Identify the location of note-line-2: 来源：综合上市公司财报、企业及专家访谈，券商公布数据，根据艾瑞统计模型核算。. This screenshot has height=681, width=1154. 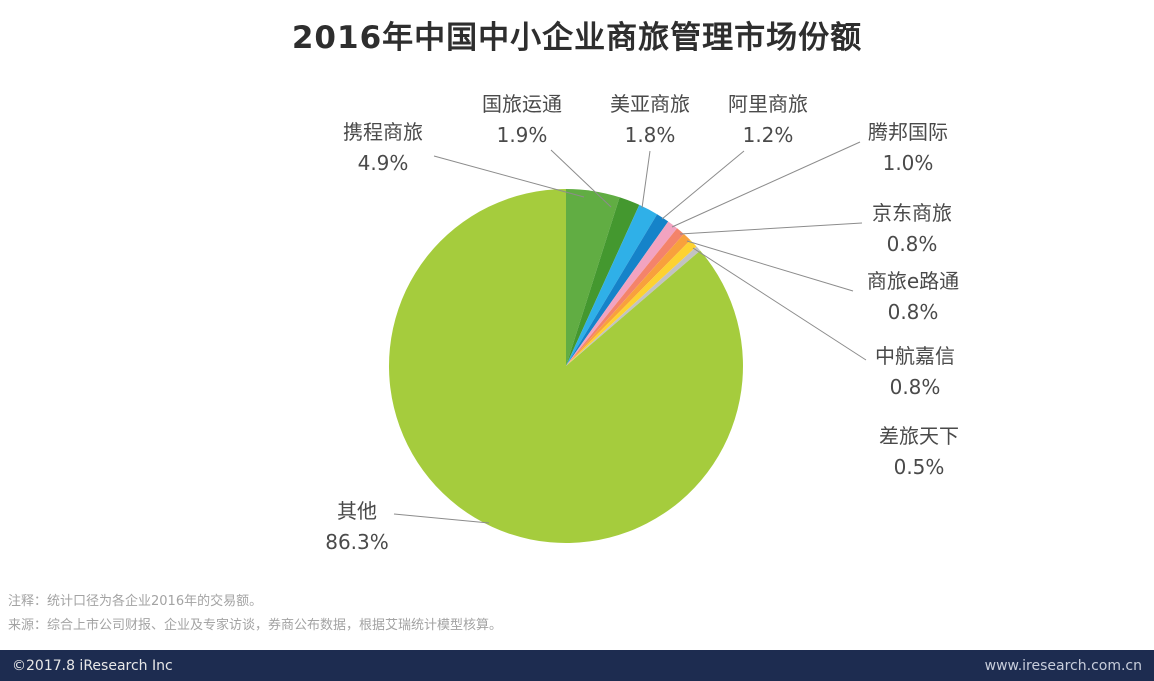
(255, 625).